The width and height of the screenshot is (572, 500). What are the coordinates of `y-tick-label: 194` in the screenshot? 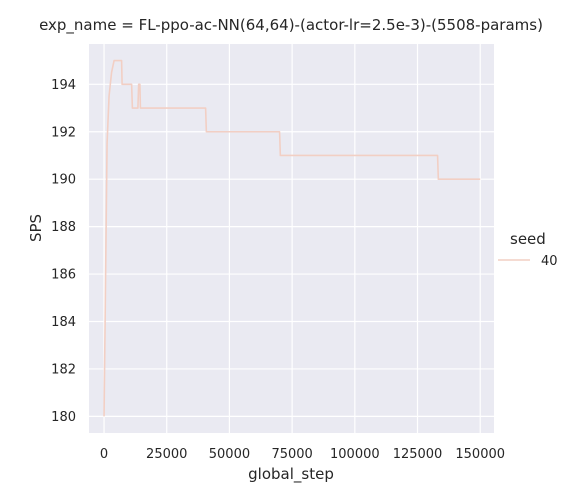 It's located at (63, 85).